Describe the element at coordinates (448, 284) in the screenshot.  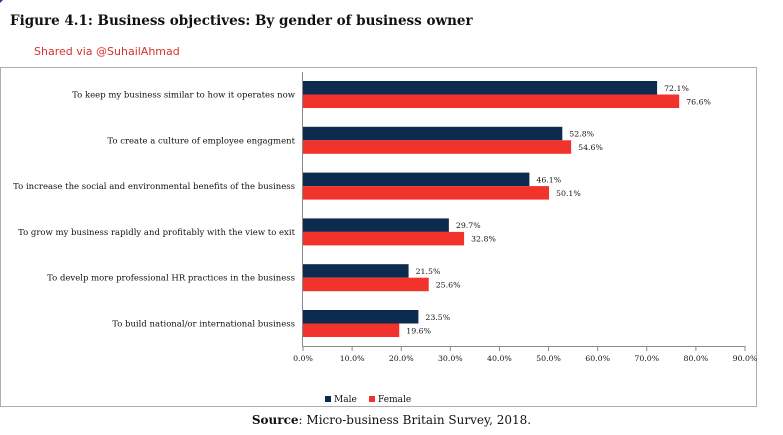
I see `data-label-female-5: 25.6%` at that location.